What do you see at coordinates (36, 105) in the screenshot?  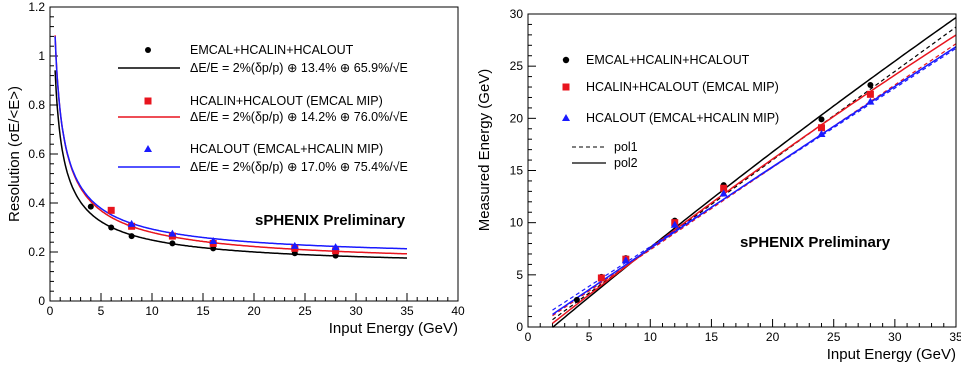 I see `y-tick-label: 0.8` at bounding box center [36, 105].